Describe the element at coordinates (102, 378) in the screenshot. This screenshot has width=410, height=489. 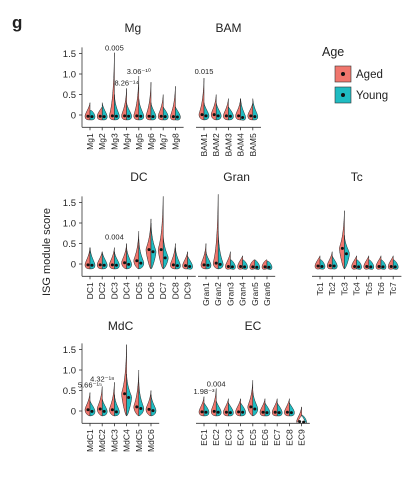
I see `p-value-annotation: 4.32⁻¹⁸` at that location.